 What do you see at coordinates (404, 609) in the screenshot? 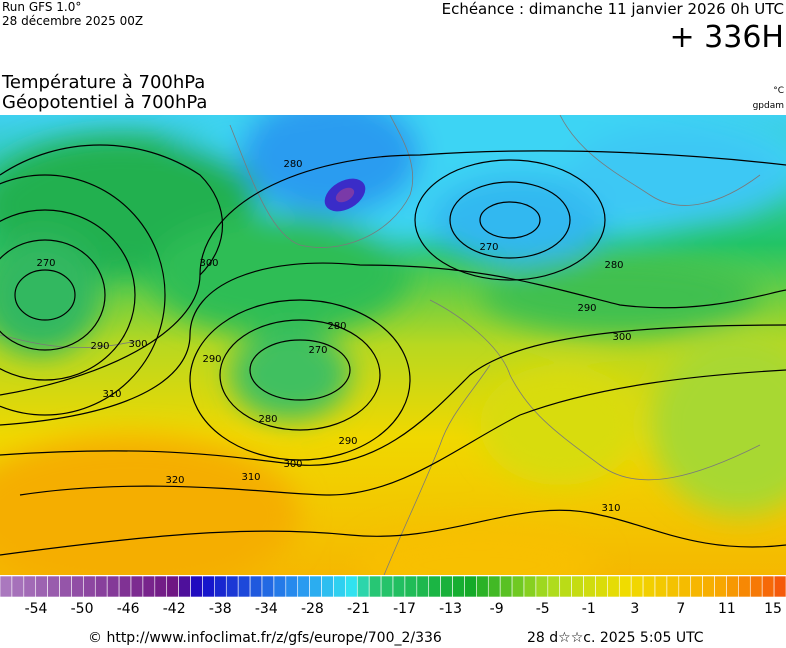
I see `colorbar-label: -17` at bounding box center [404, 609].